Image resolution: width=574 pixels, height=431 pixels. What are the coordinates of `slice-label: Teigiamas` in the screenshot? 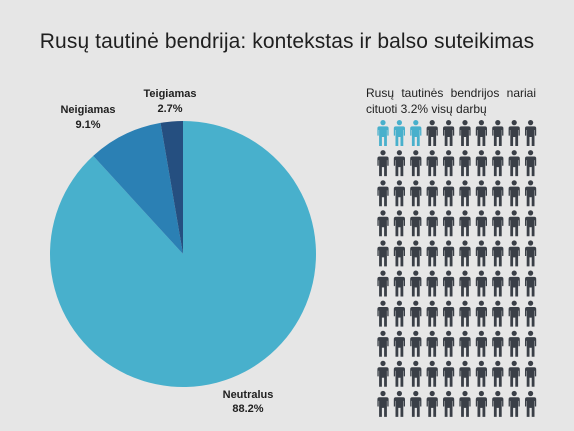 It's located at (170, 94).